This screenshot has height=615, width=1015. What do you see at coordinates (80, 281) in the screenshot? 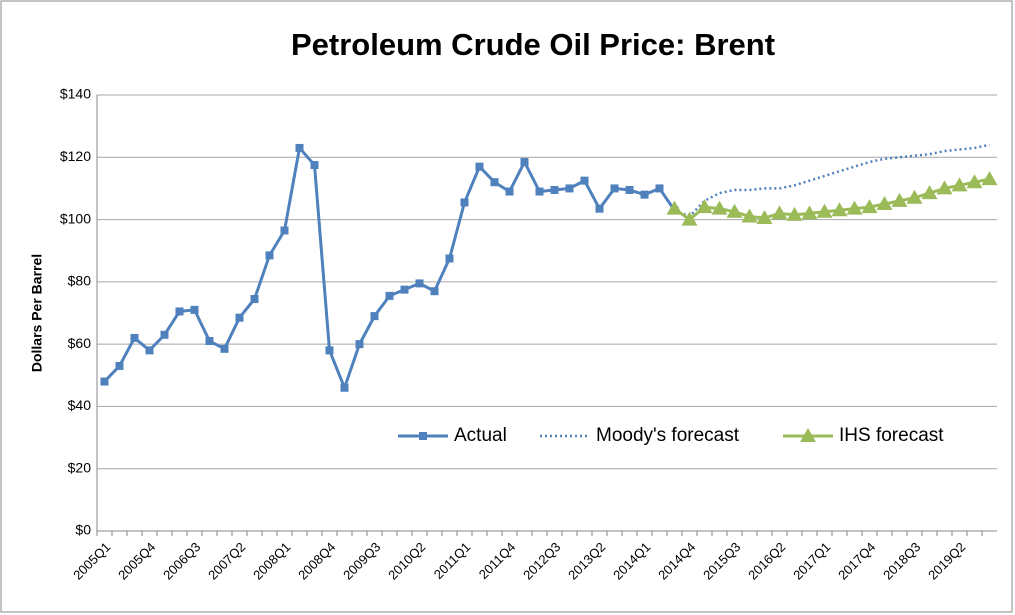
I see `y-tick-label: $80` at bounding box center [80, 281].